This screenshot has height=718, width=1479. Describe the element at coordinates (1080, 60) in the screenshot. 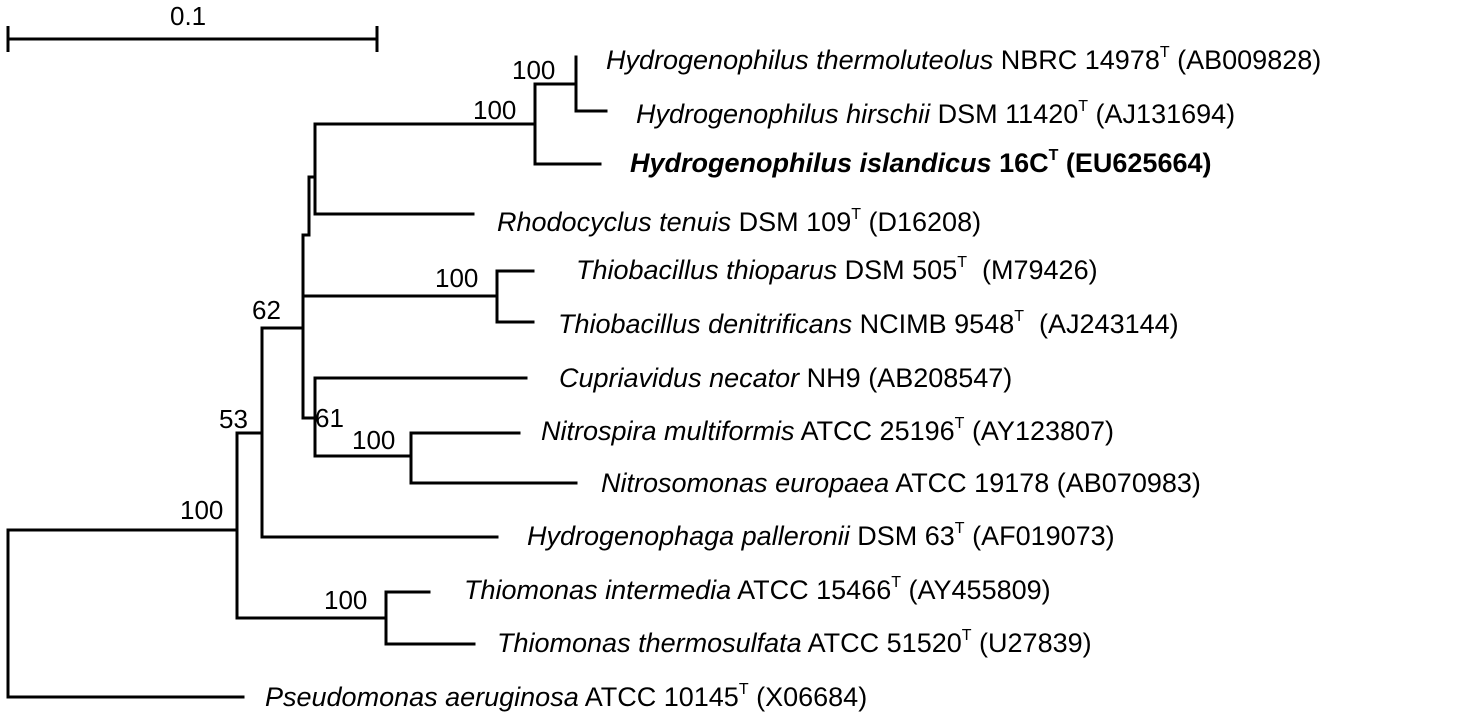

I see `taxon-strain: NBRC 14978` at that location.